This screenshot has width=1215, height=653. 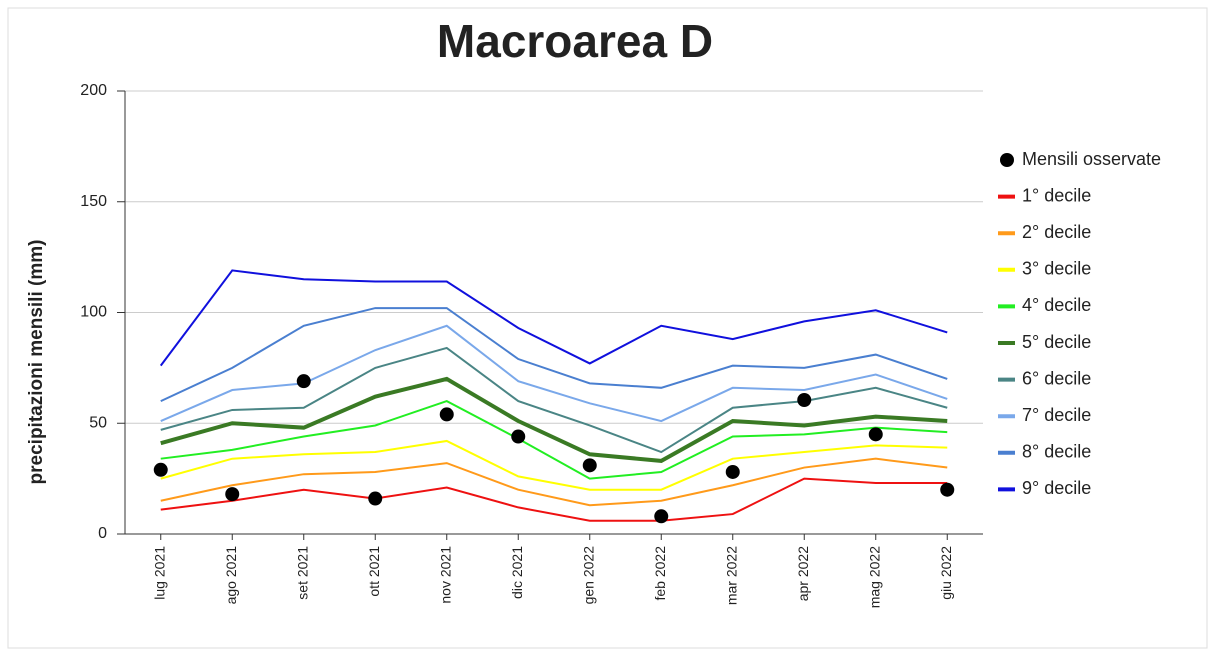 What do you see at coordinates (36, 362) in the screenshot?
I see `y-axis-label: precipitazioni mensili (mm)` at bounding box center [36, 362].